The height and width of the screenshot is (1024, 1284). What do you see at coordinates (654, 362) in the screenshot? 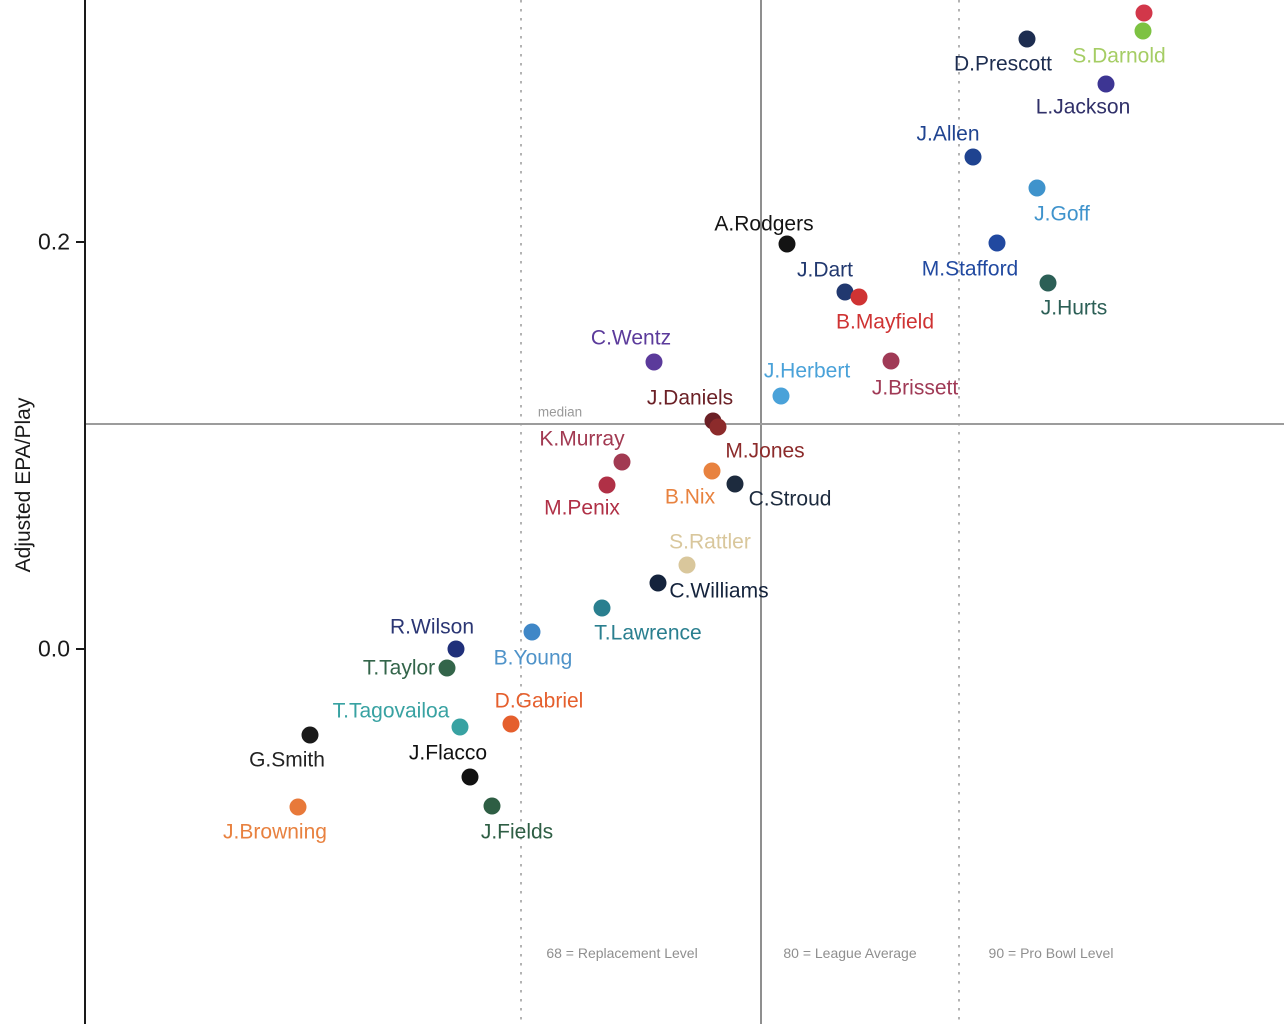
I see `point-dot-c-wentz` at bounding box center [654, 362].